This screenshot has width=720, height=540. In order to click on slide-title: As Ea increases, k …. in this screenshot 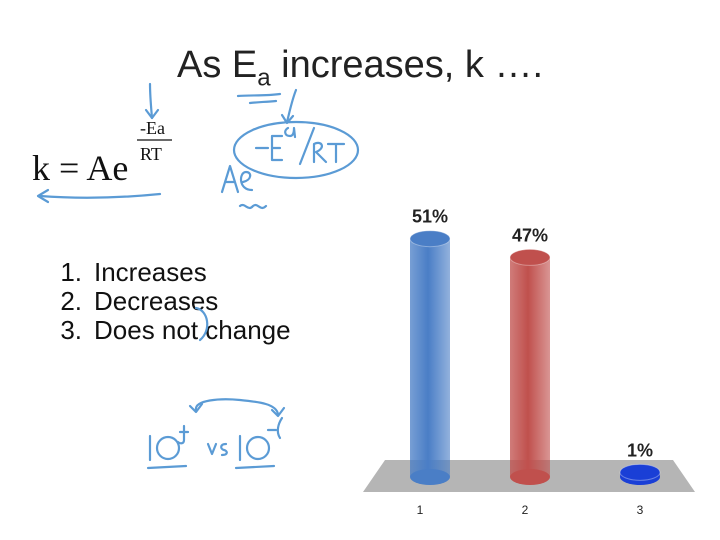, I will do `click(360, 68)`.